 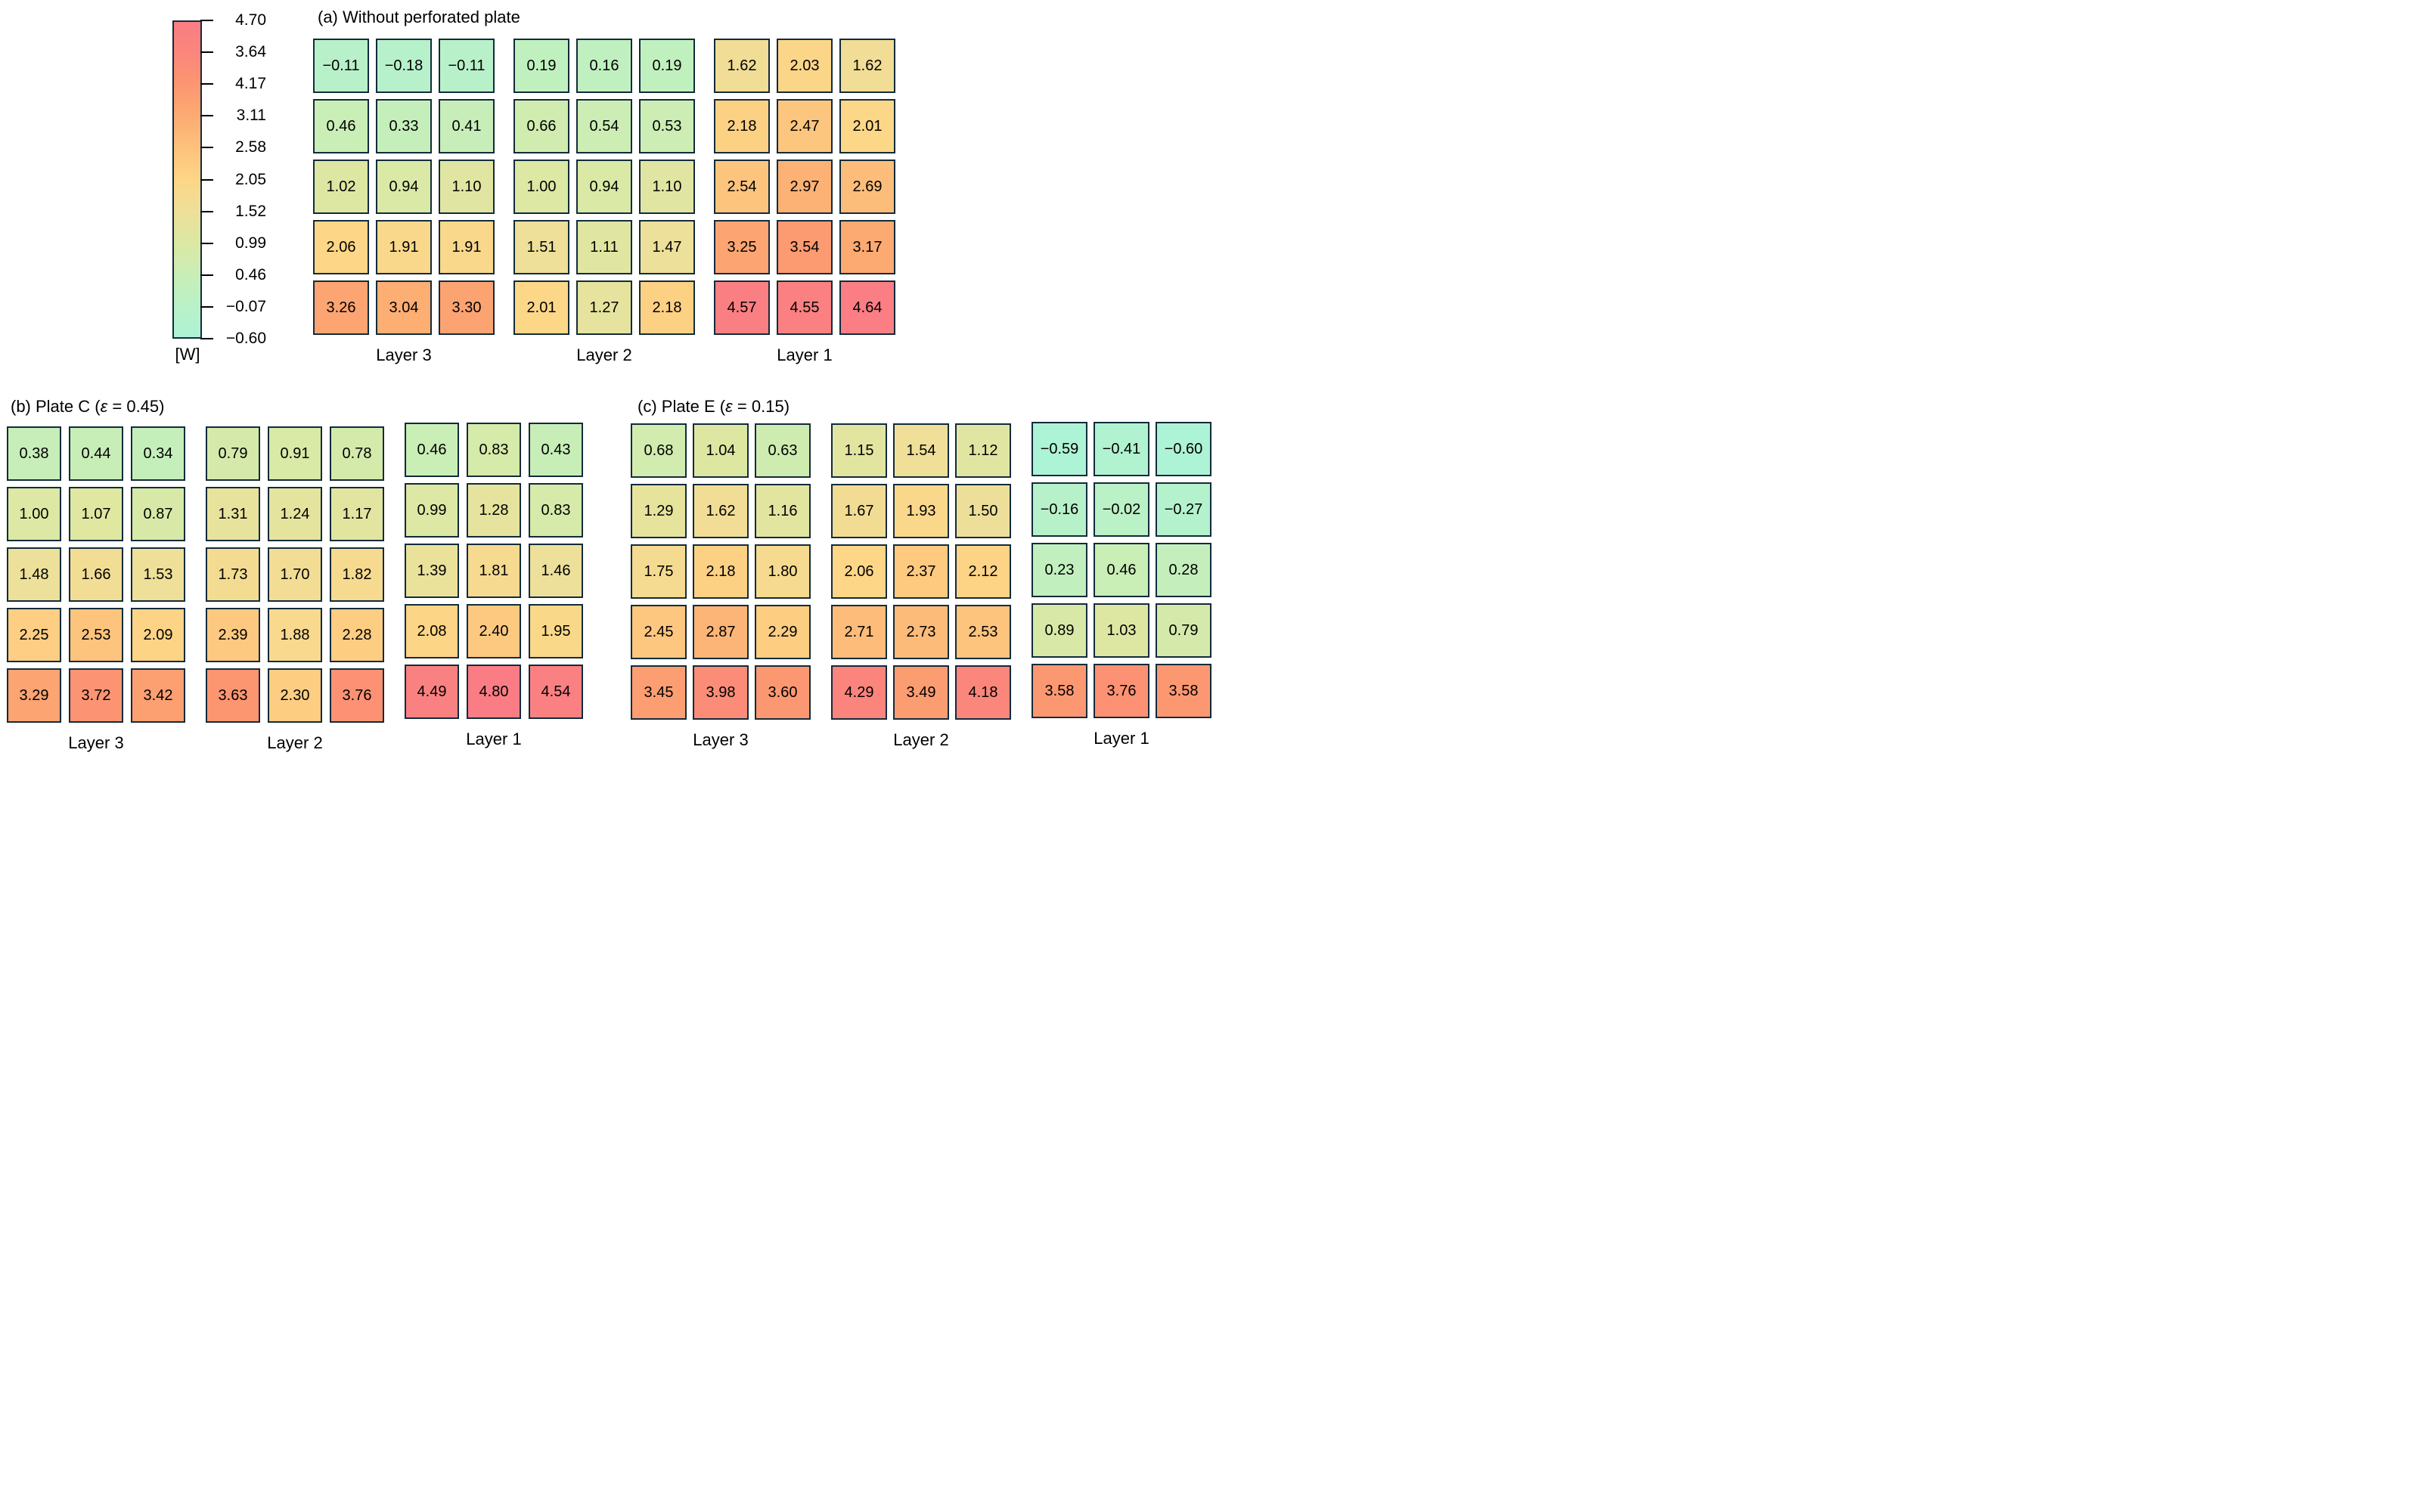 What do you see at coordinates (805, 126) in the screenshot?
I see `heatmap-cell: 2.47` at bounding box center [805, 126].